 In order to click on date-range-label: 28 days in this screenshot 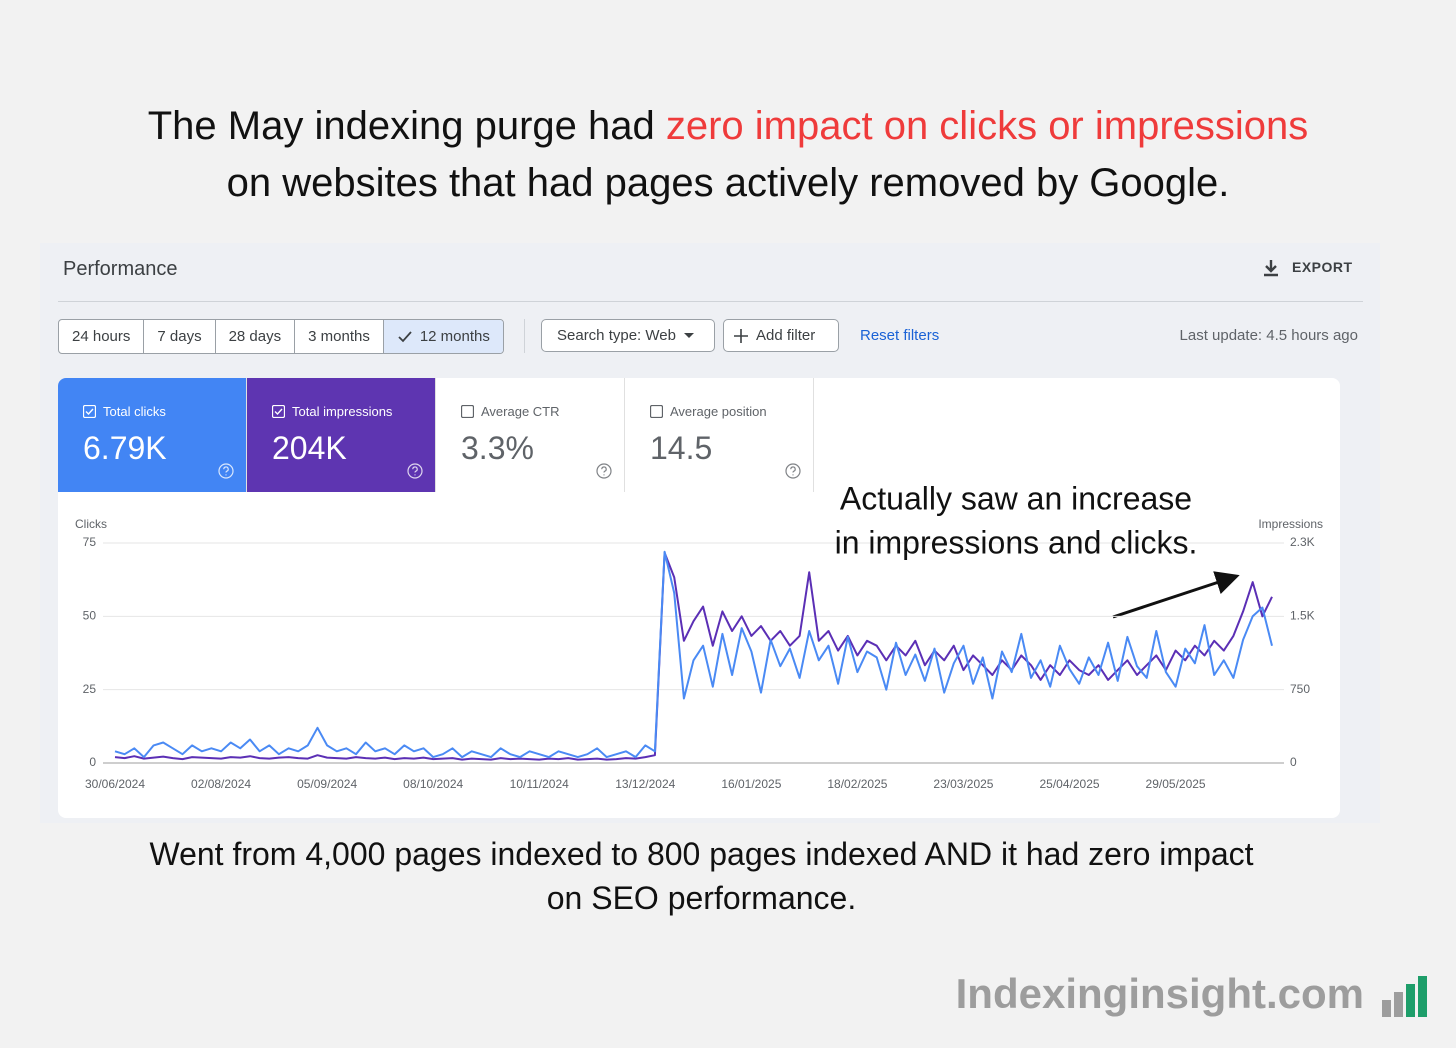, I will do `click(255, 336)`.